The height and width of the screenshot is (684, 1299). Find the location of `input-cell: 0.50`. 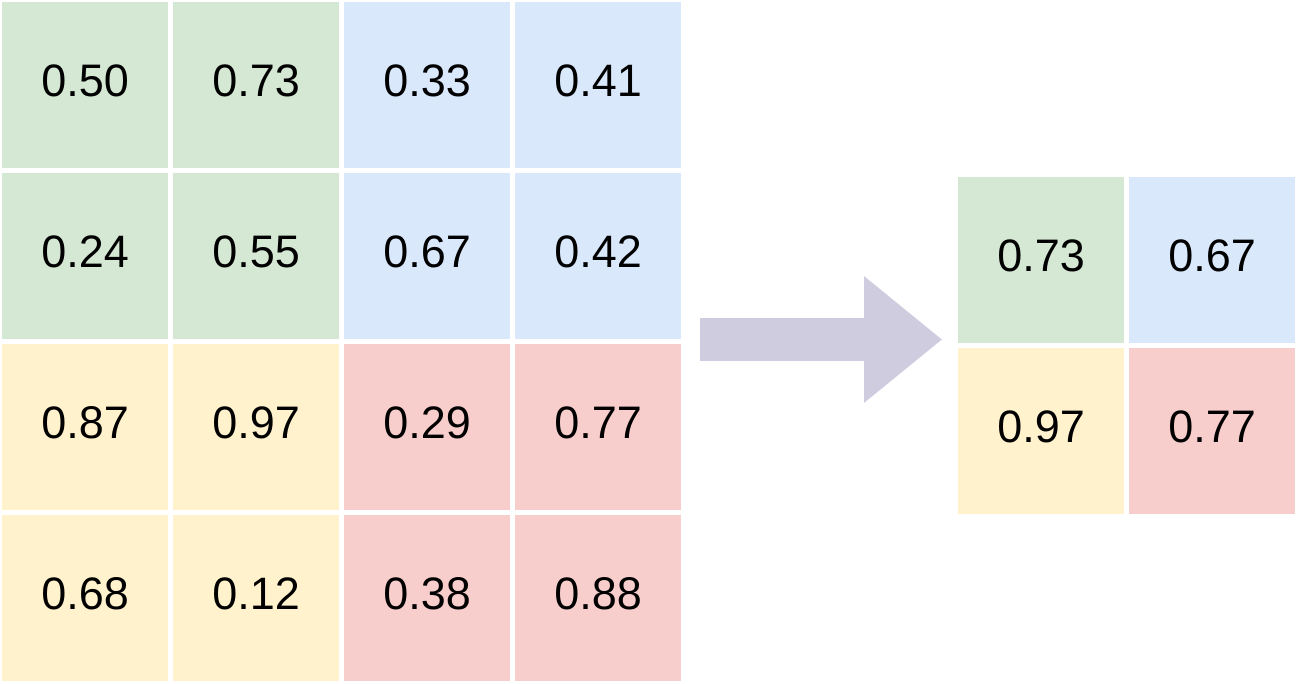

input-cell: 0.50 is located at coordinates (85, 85).